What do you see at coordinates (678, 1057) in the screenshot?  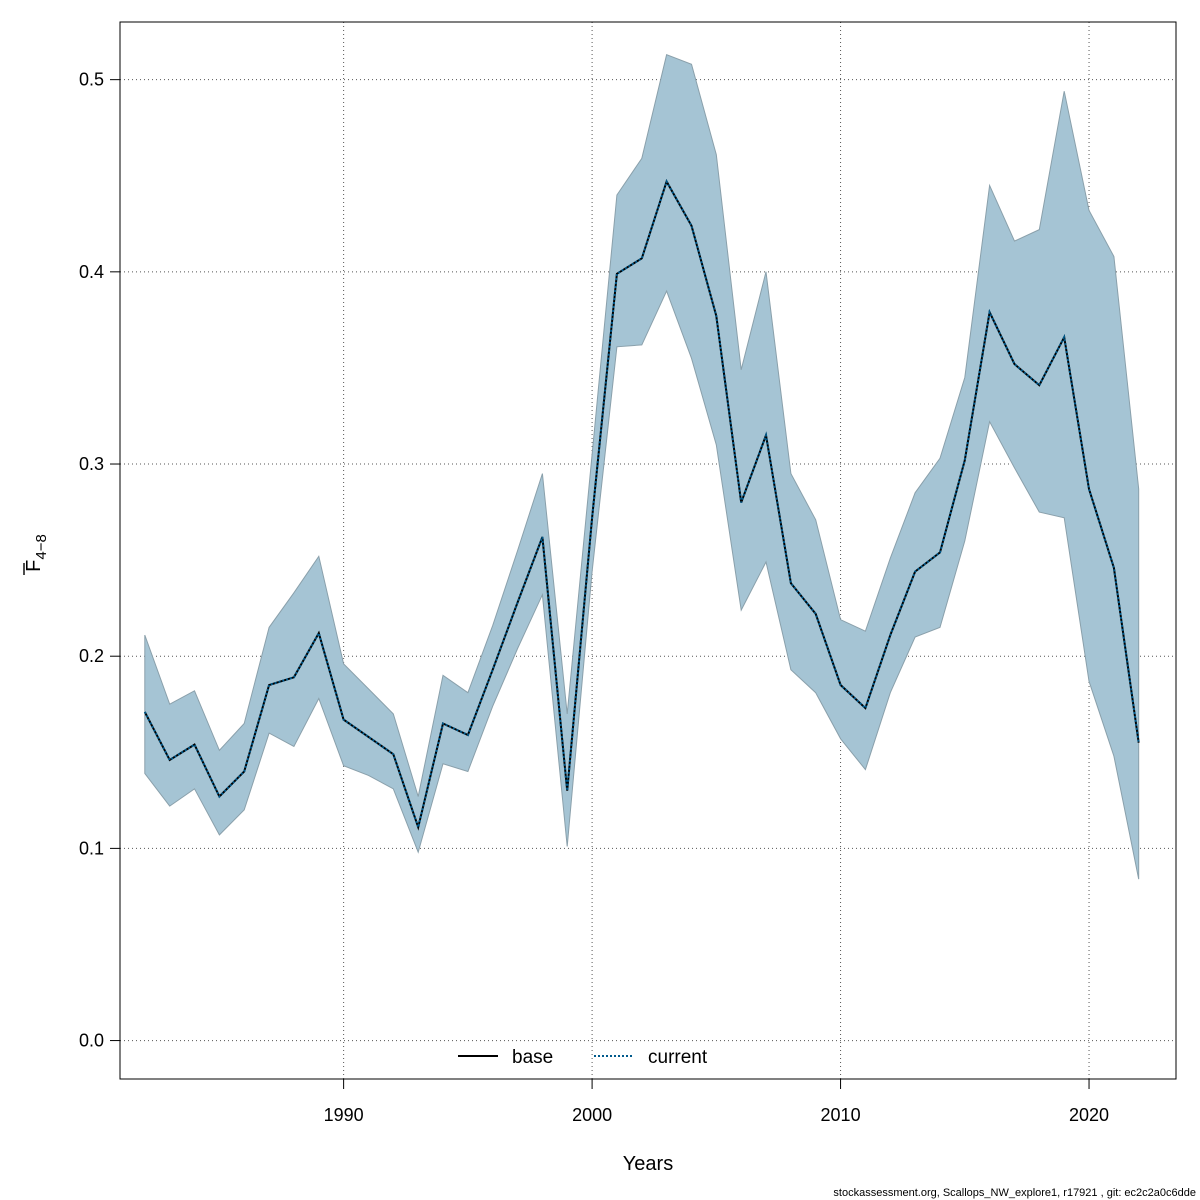 I see `legend-label-current: current` at bounding box center [678, 1057].